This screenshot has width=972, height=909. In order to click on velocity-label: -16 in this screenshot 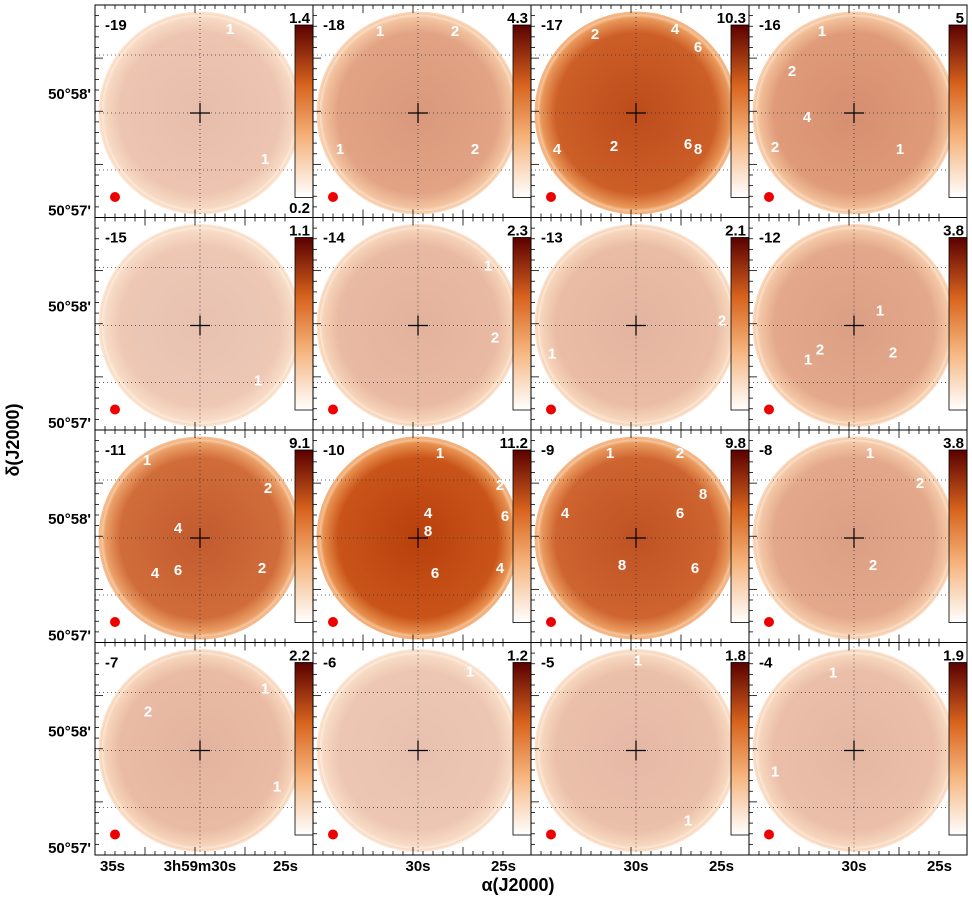, I will do `click(770, 25)`.